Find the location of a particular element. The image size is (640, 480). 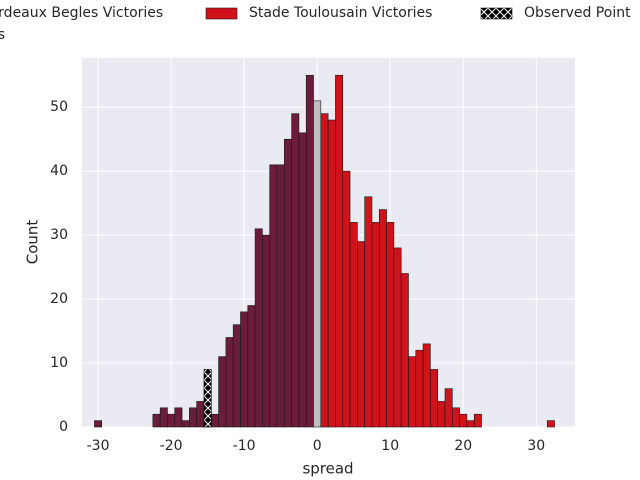

x-tick-label: 0 is located at coordinates (317, 446).